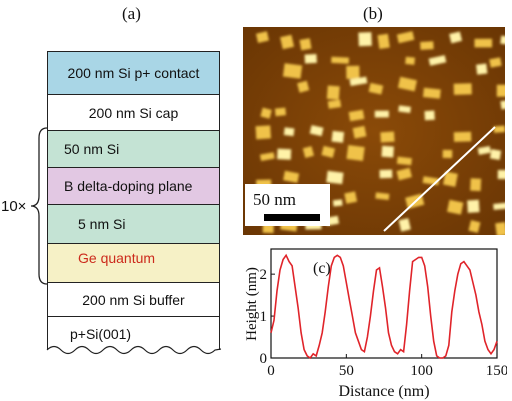 The width and height of the screenshot is (512, 401). Describe the element at coordinates (496, 371) in the screenshot. I see `x-tick-label: 150` at that location.